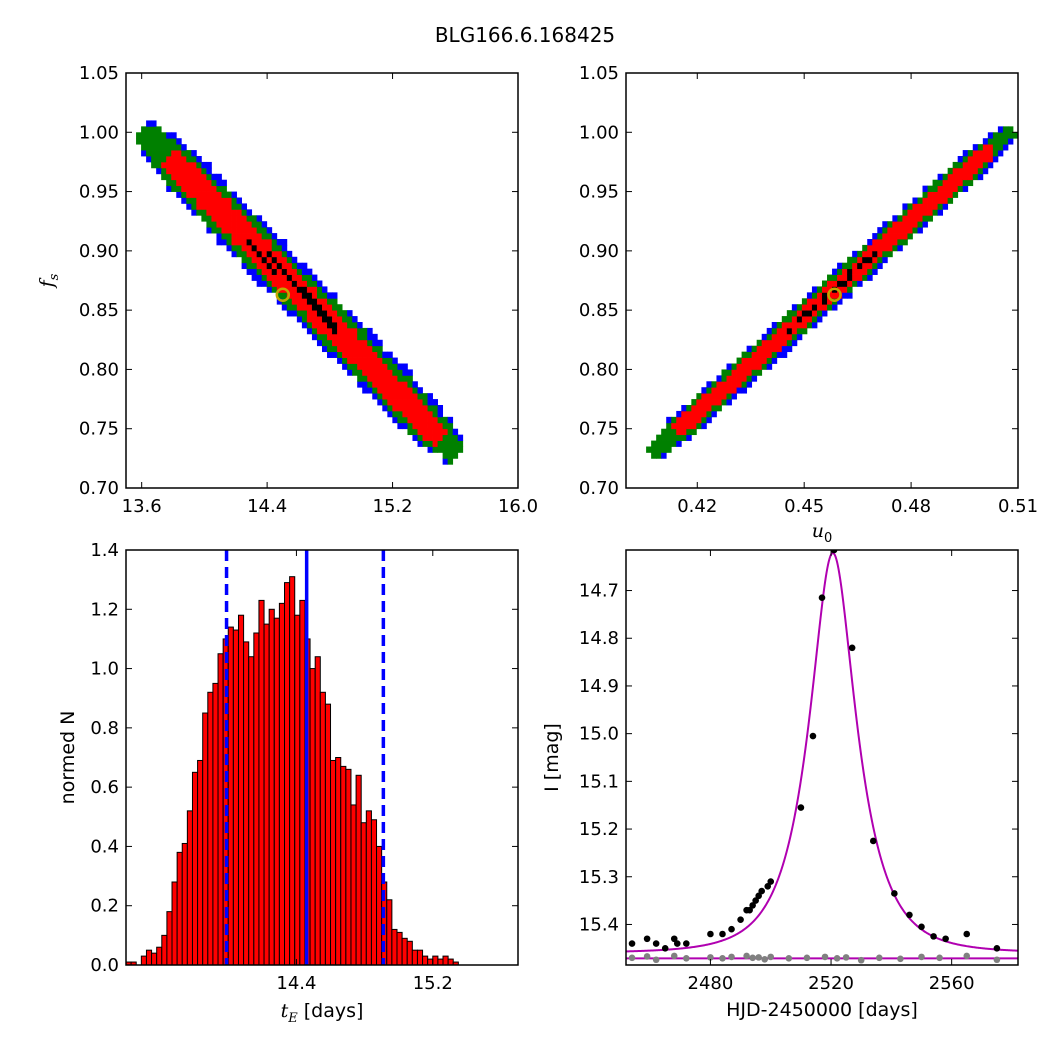 The height and width of the screenshot is (1050, 1050). What do you see at coordinates (697, 506) in the screenshot?
I see `x-tick-label: 0.42` at bounding box center [697, 506].